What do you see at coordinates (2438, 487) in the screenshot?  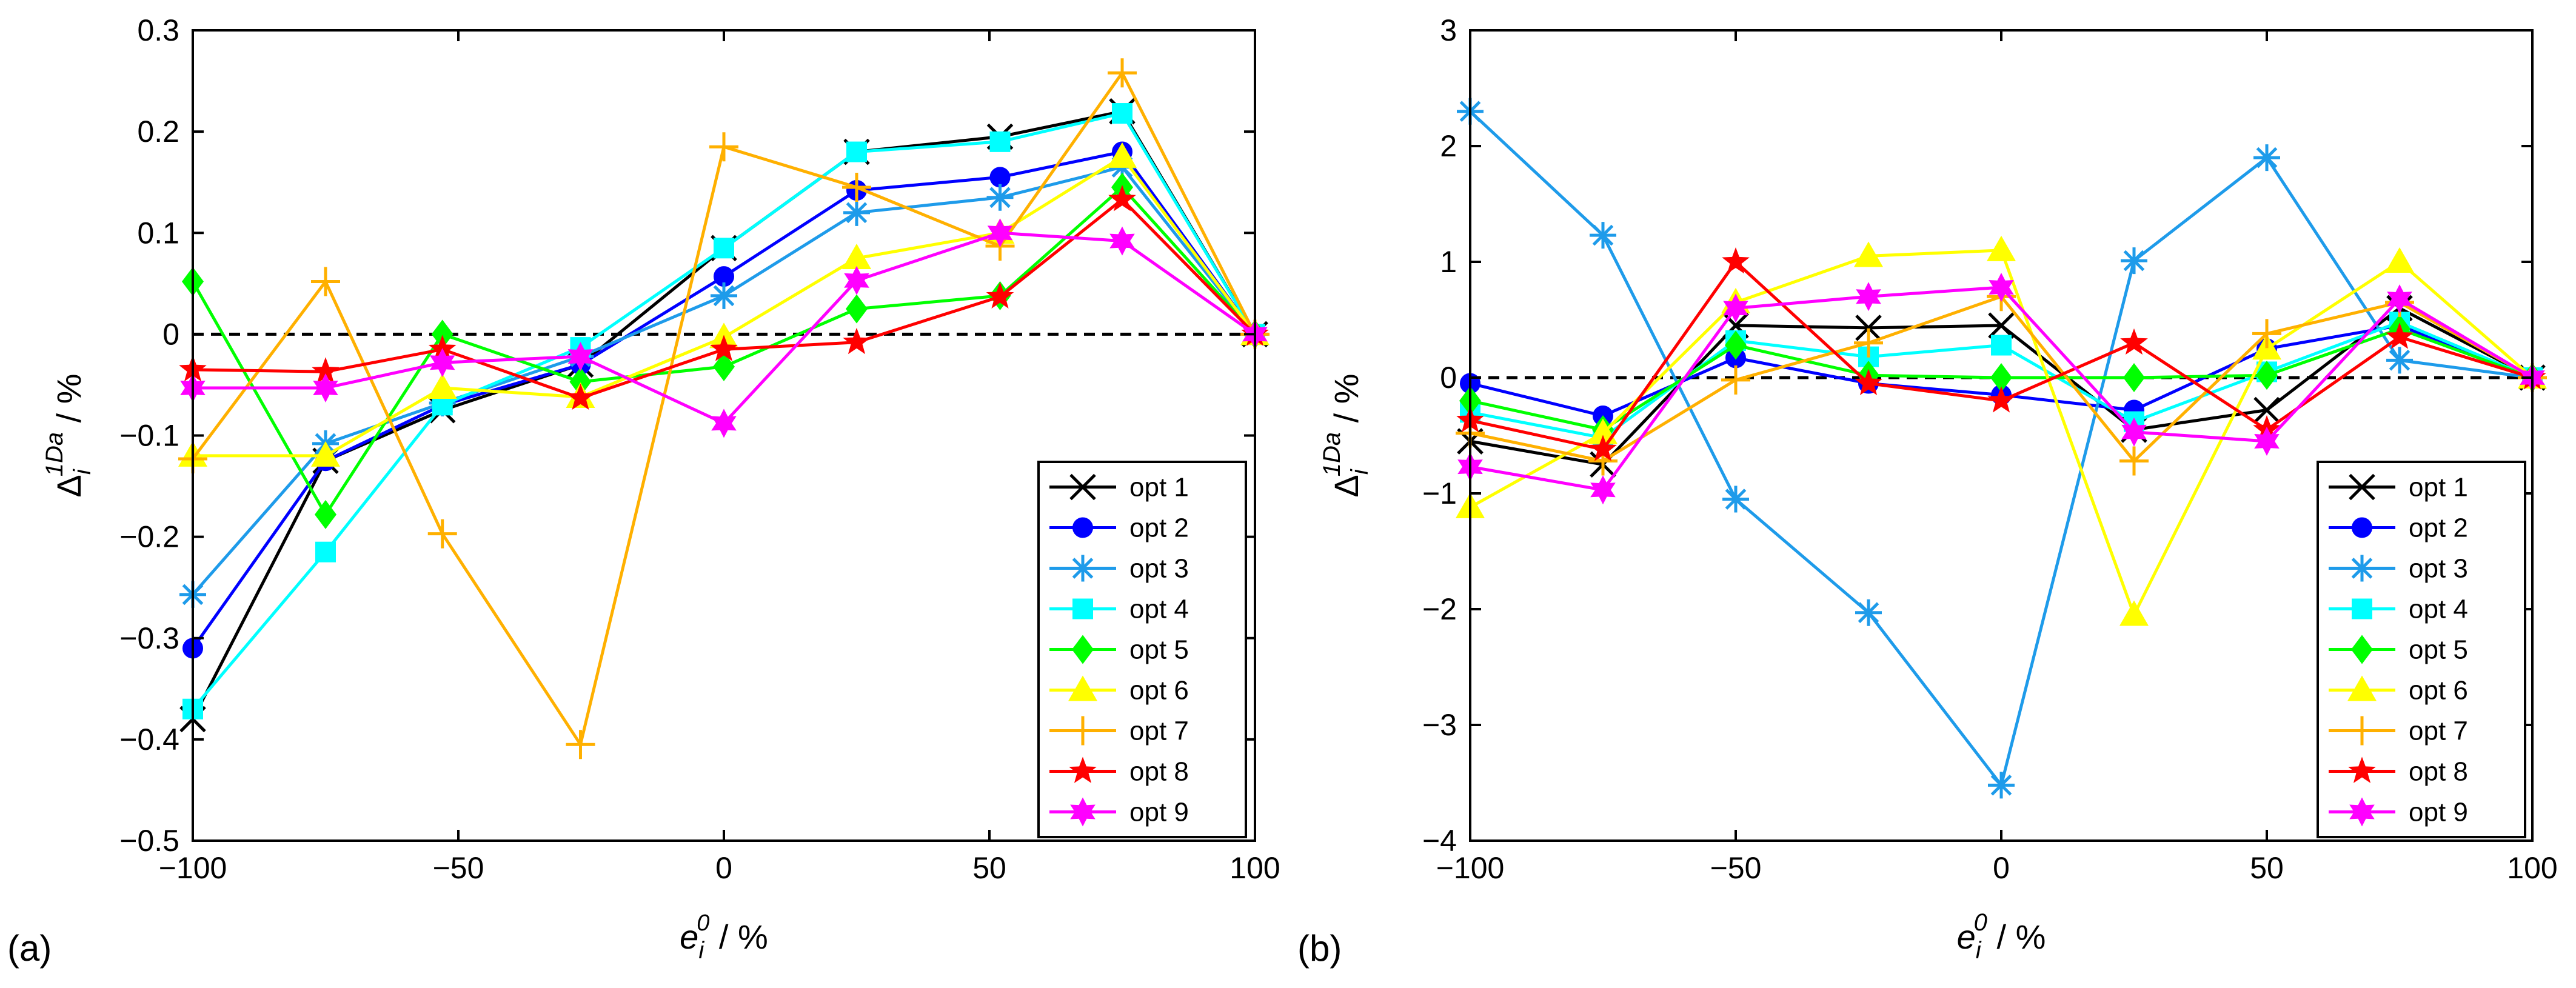 I see `legend-label: opt 1` at bounding box center [2438, 487].